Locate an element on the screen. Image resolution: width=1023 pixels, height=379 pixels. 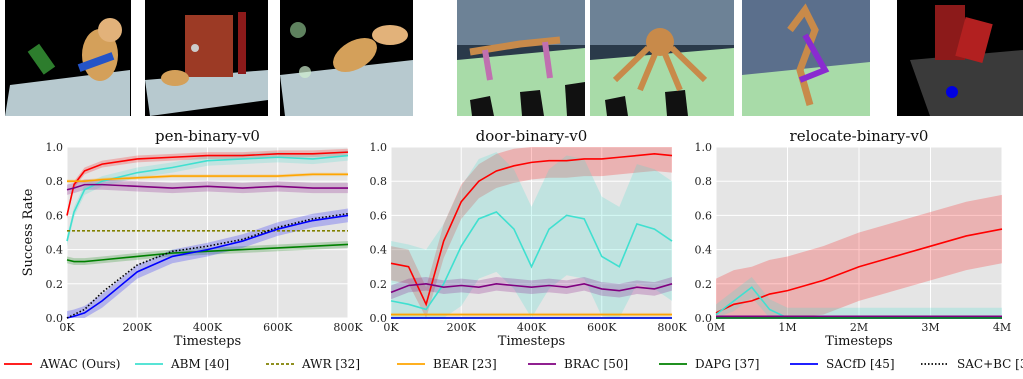
door-task-image is located at coordinates (206, 58).